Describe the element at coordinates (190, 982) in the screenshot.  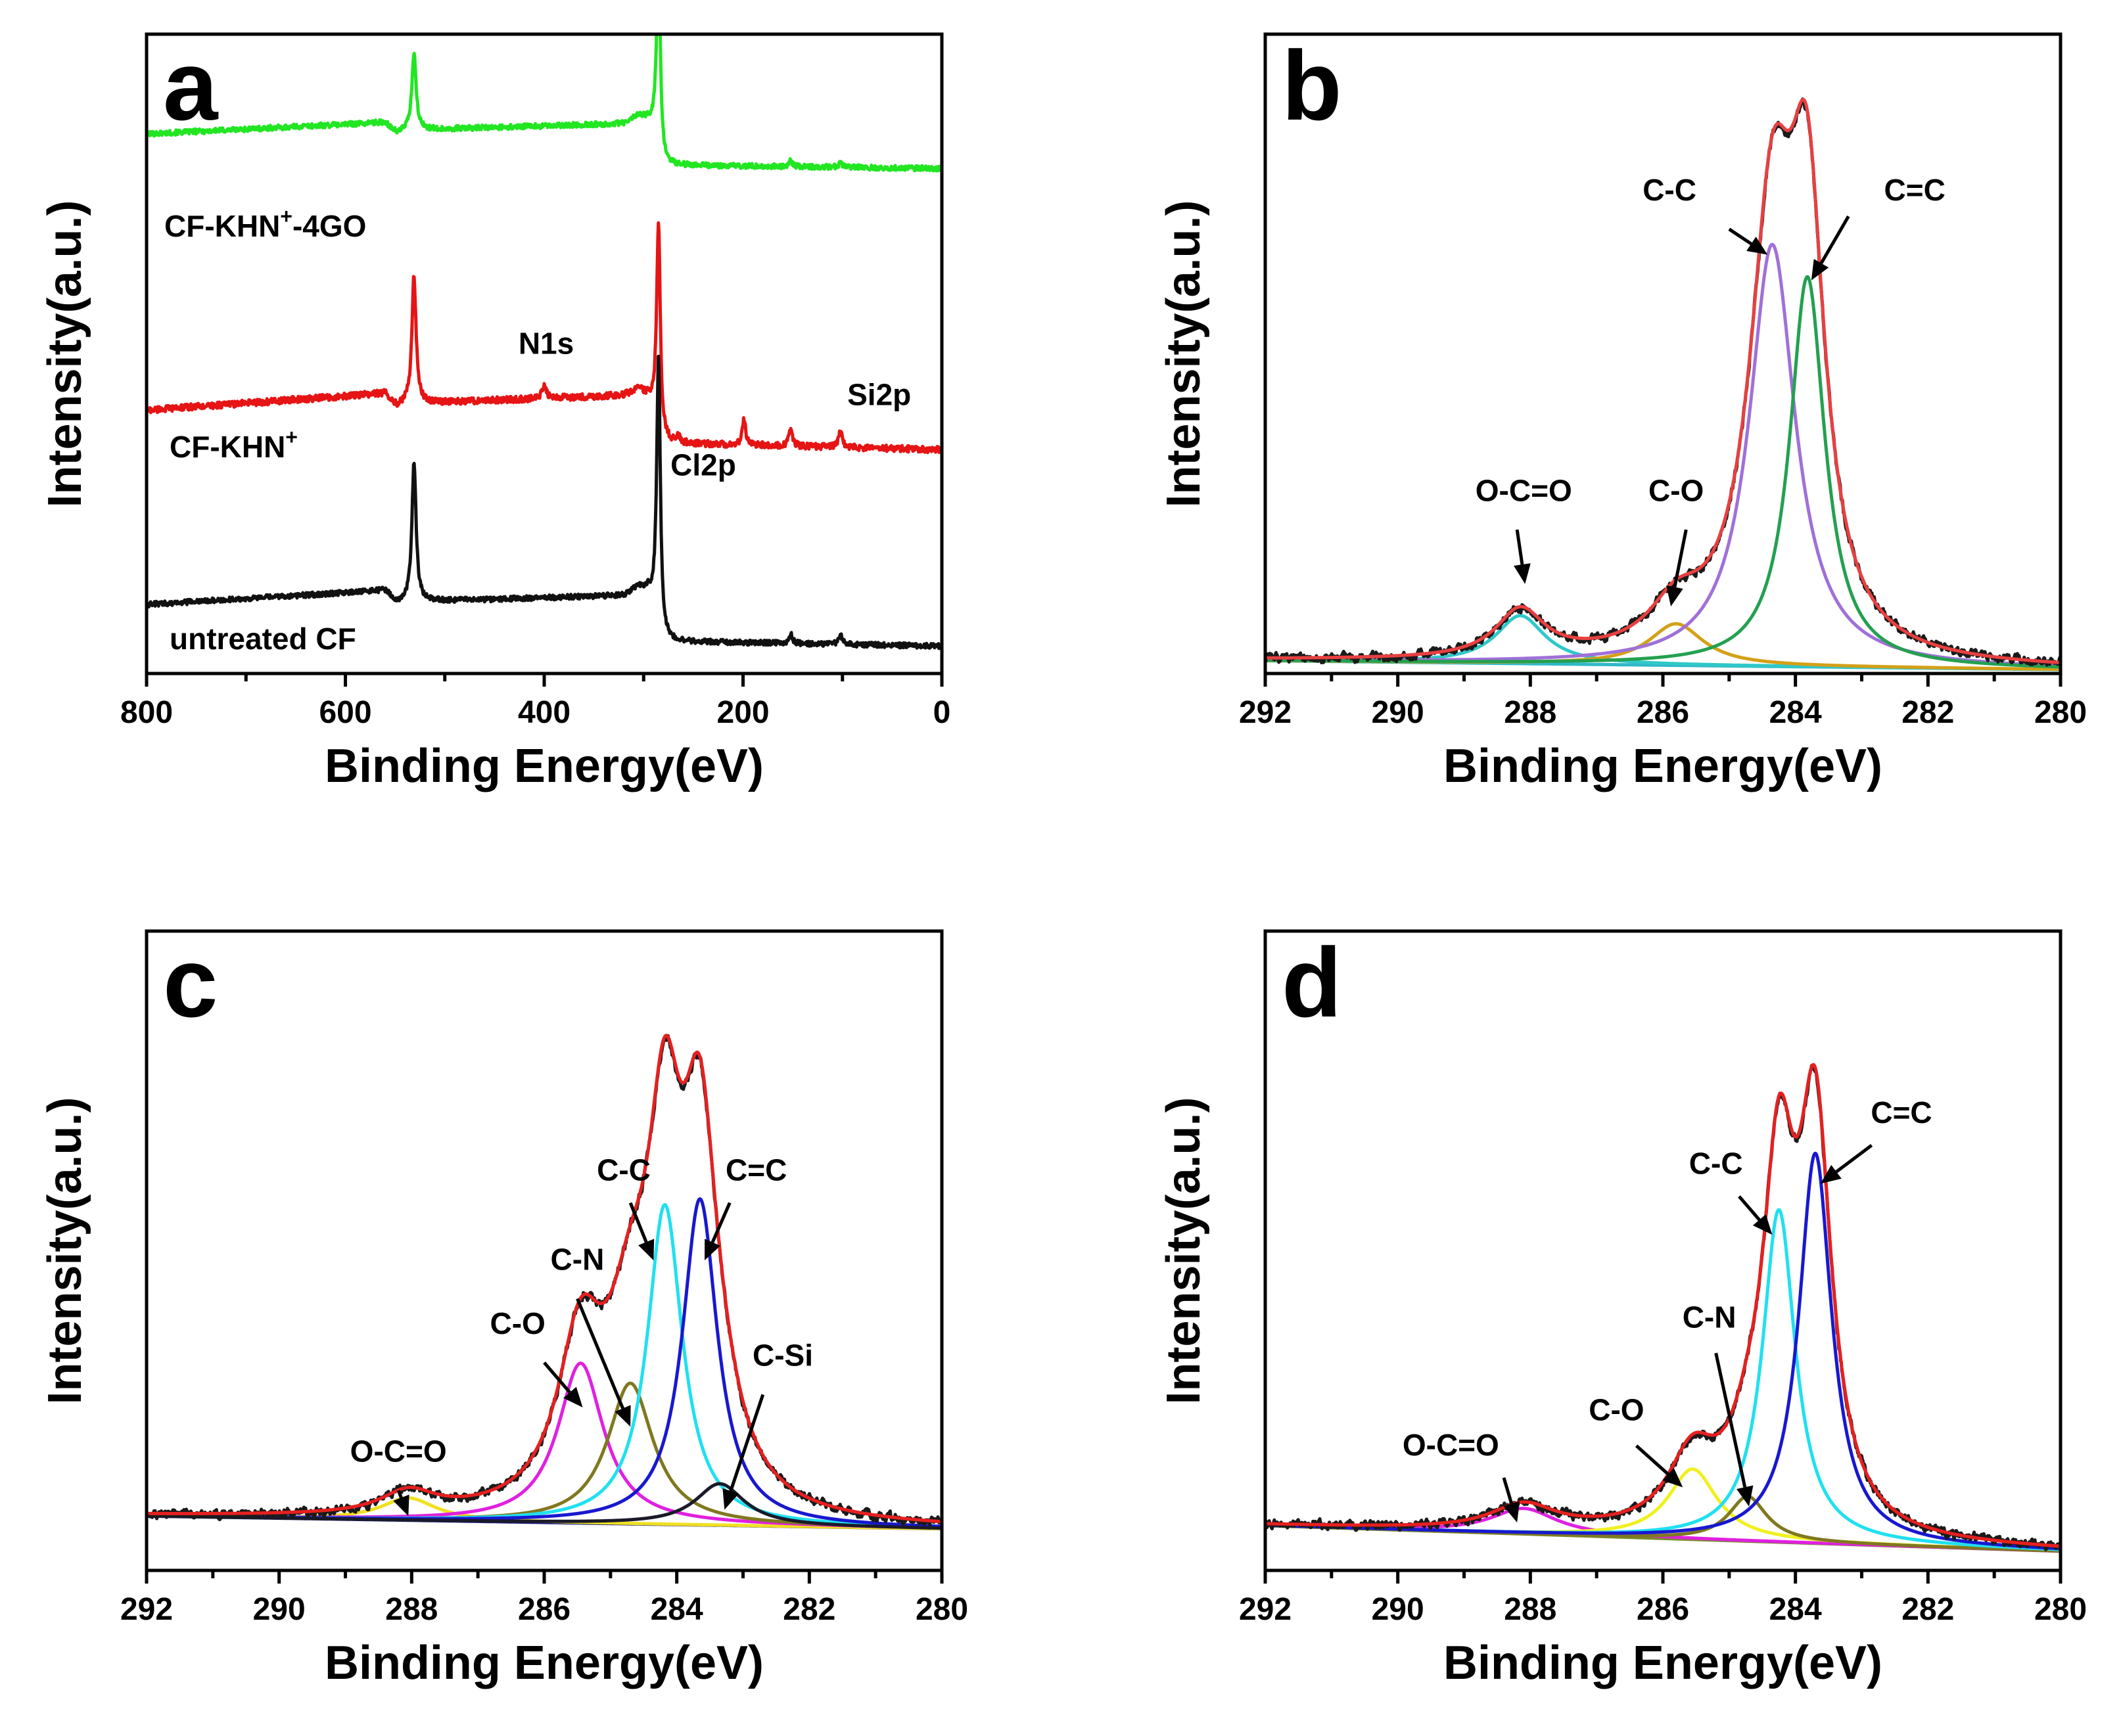
I see `panel-letter: c` at that location.